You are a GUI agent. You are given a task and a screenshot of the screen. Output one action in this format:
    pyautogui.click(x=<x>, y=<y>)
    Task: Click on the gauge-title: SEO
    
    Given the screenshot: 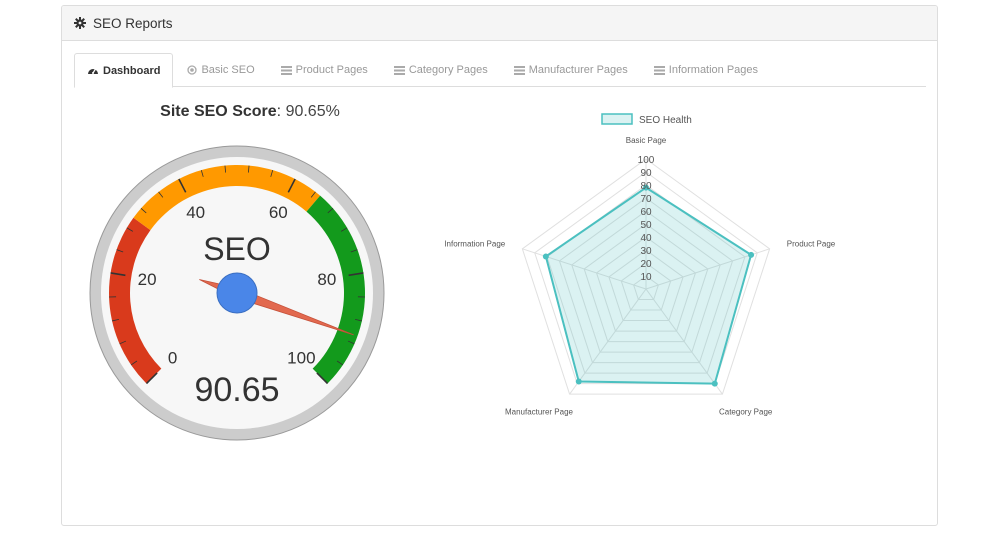 What is the action you would take?
    pyautogui.click(x=237, y=249)
    